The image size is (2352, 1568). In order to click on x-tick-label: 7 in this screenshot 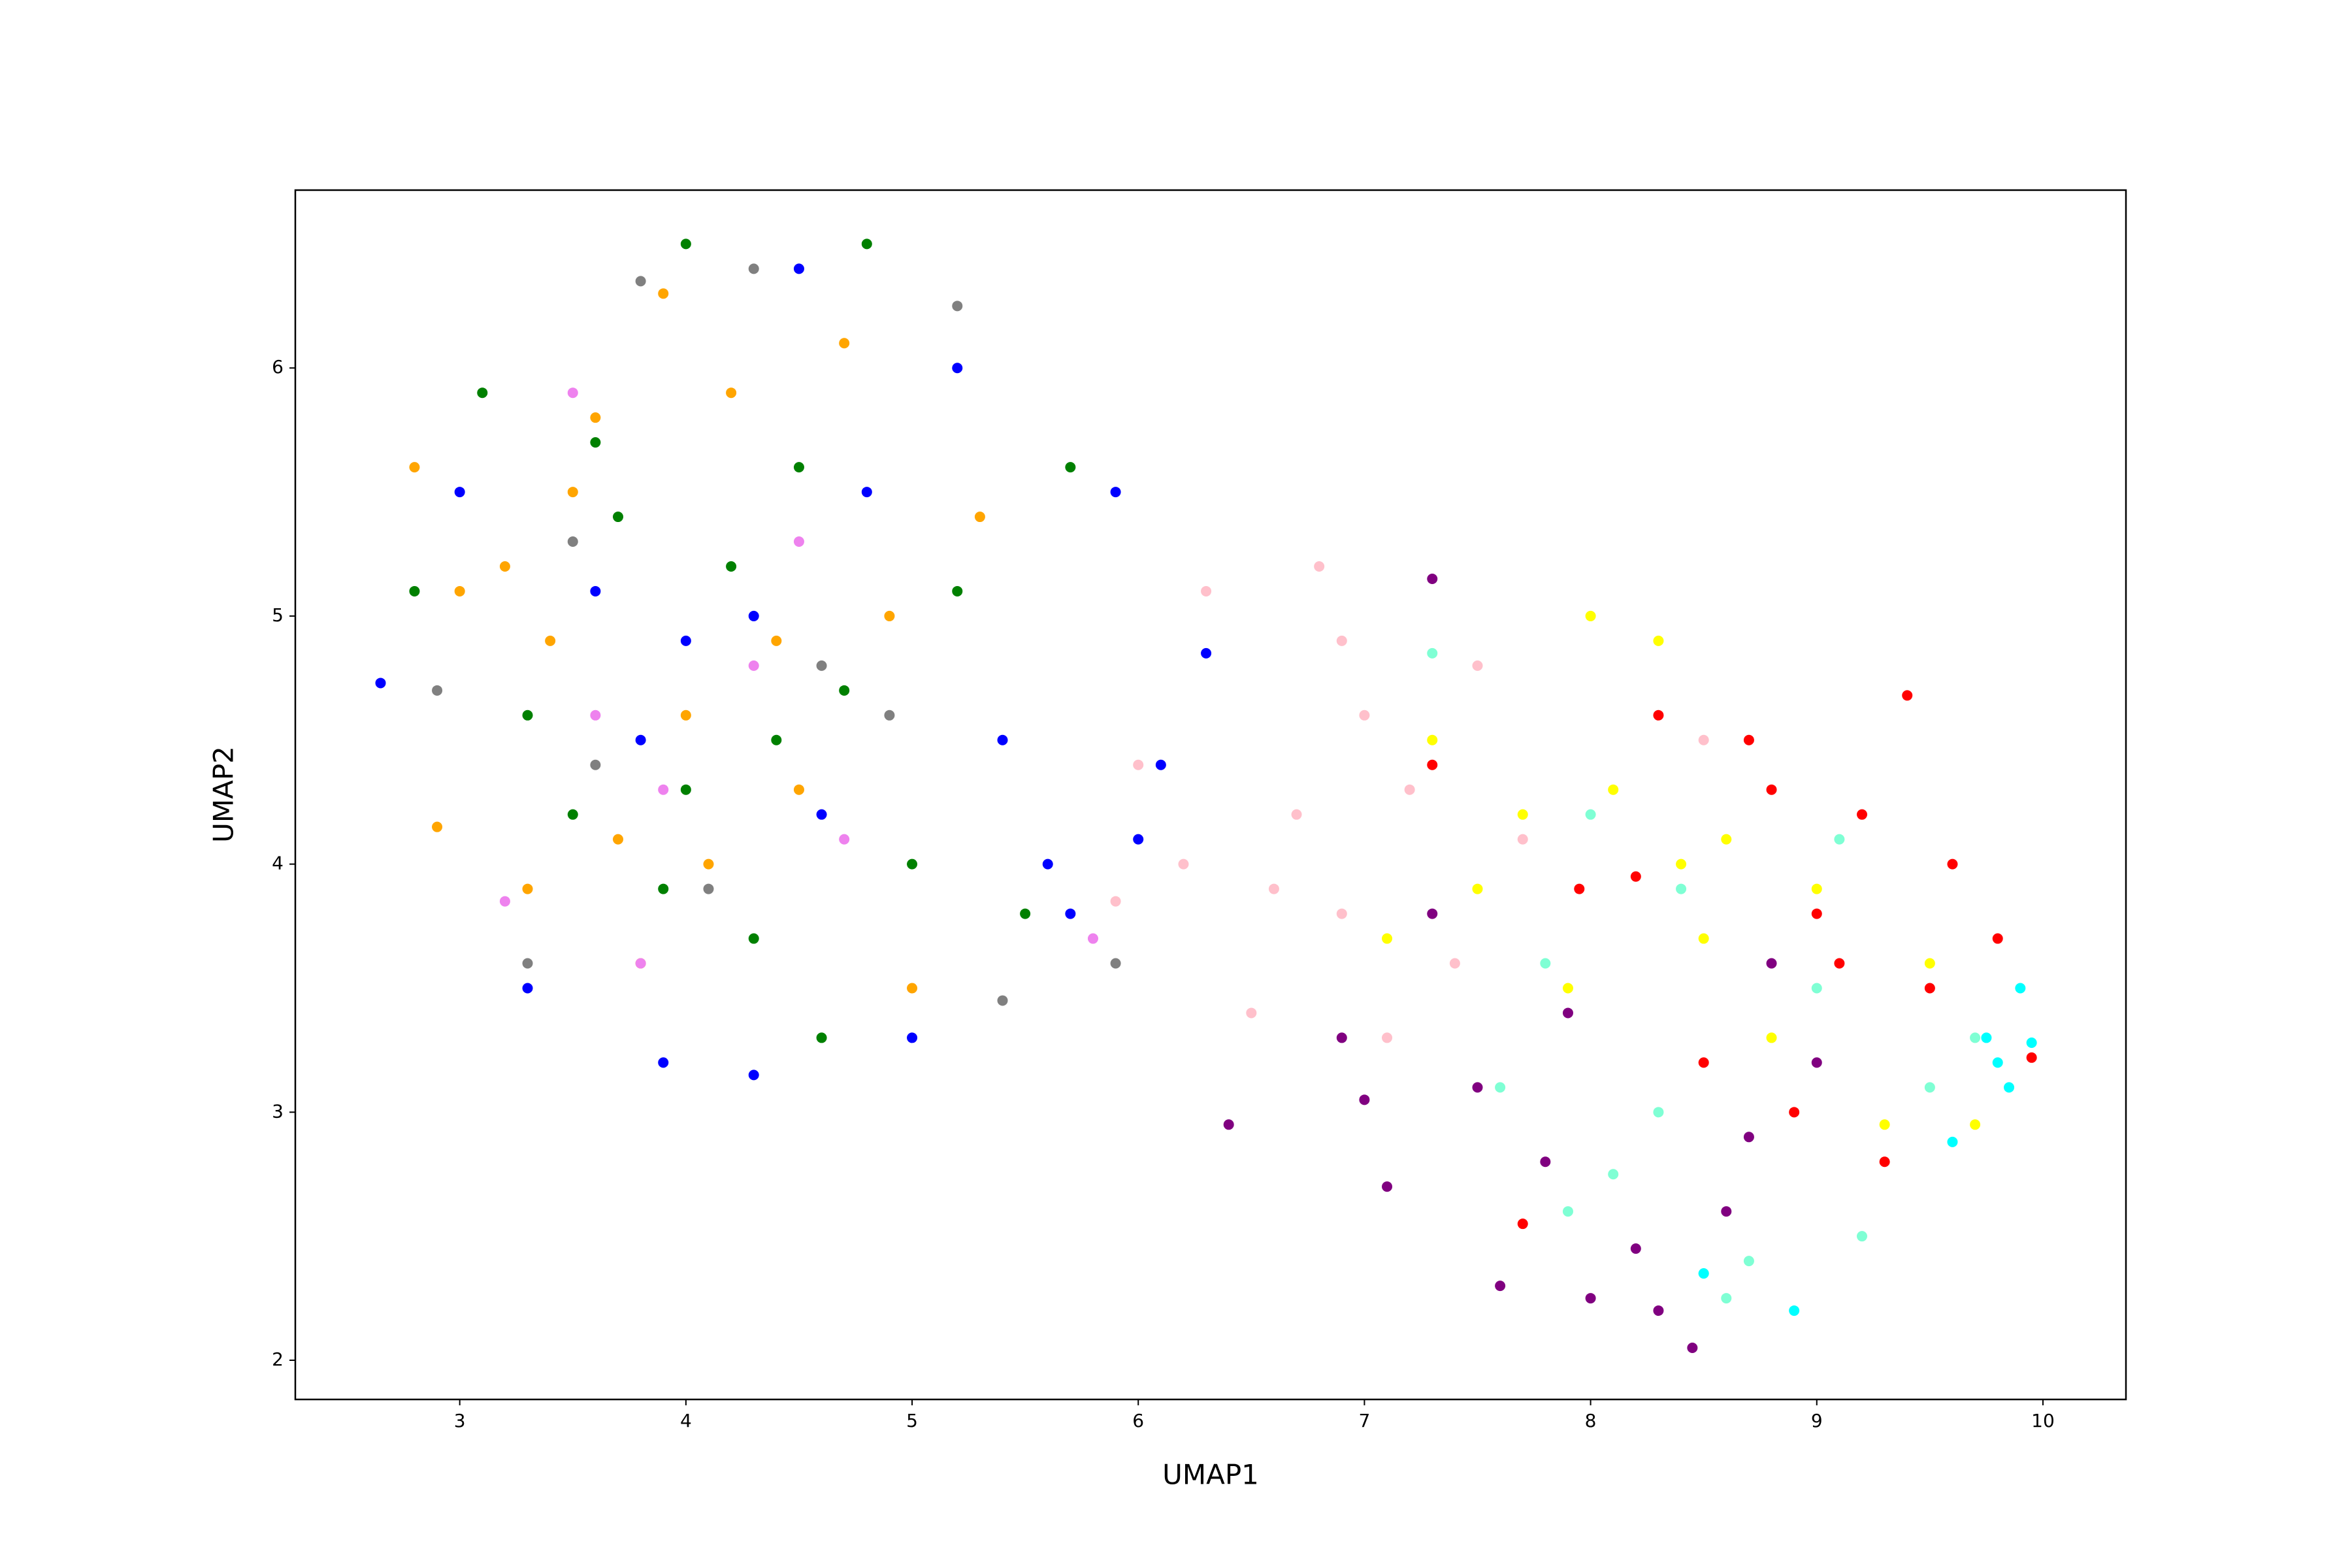, I will do `click(1364, 1420)`.